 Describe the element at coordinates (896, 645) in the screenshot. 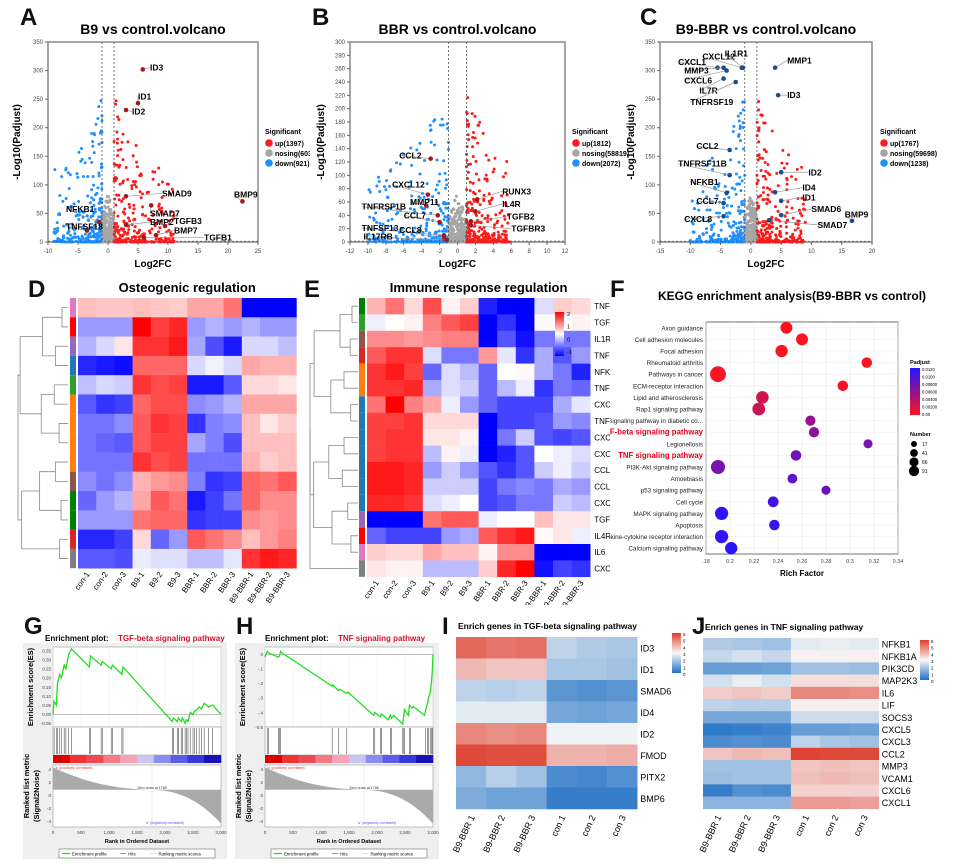

I see `row-label: NFKB1` at that location.